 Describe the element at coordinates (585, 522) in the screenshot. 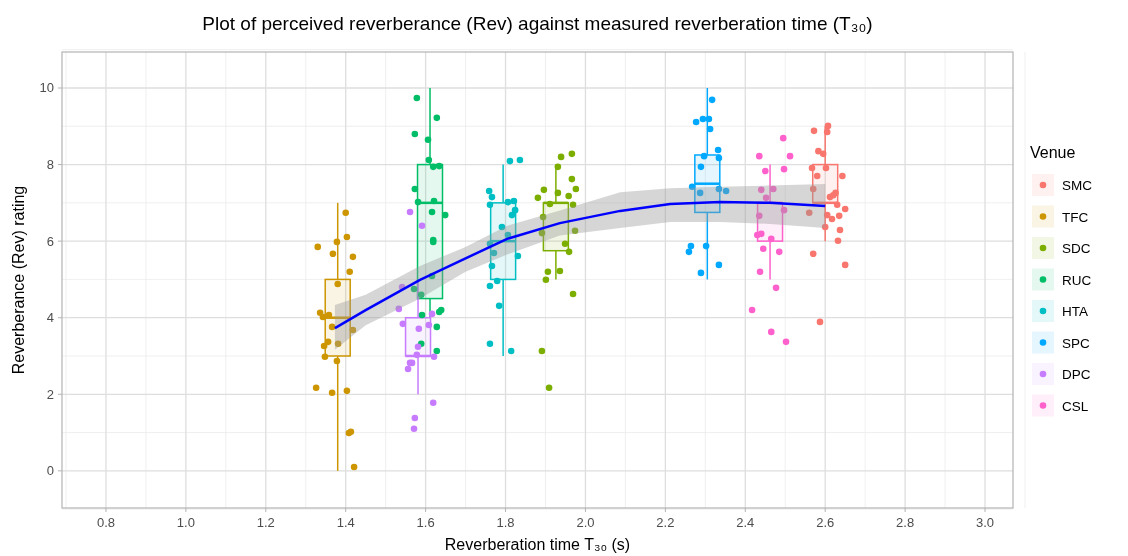

I see `x-tick-label: 2.0` at that location.